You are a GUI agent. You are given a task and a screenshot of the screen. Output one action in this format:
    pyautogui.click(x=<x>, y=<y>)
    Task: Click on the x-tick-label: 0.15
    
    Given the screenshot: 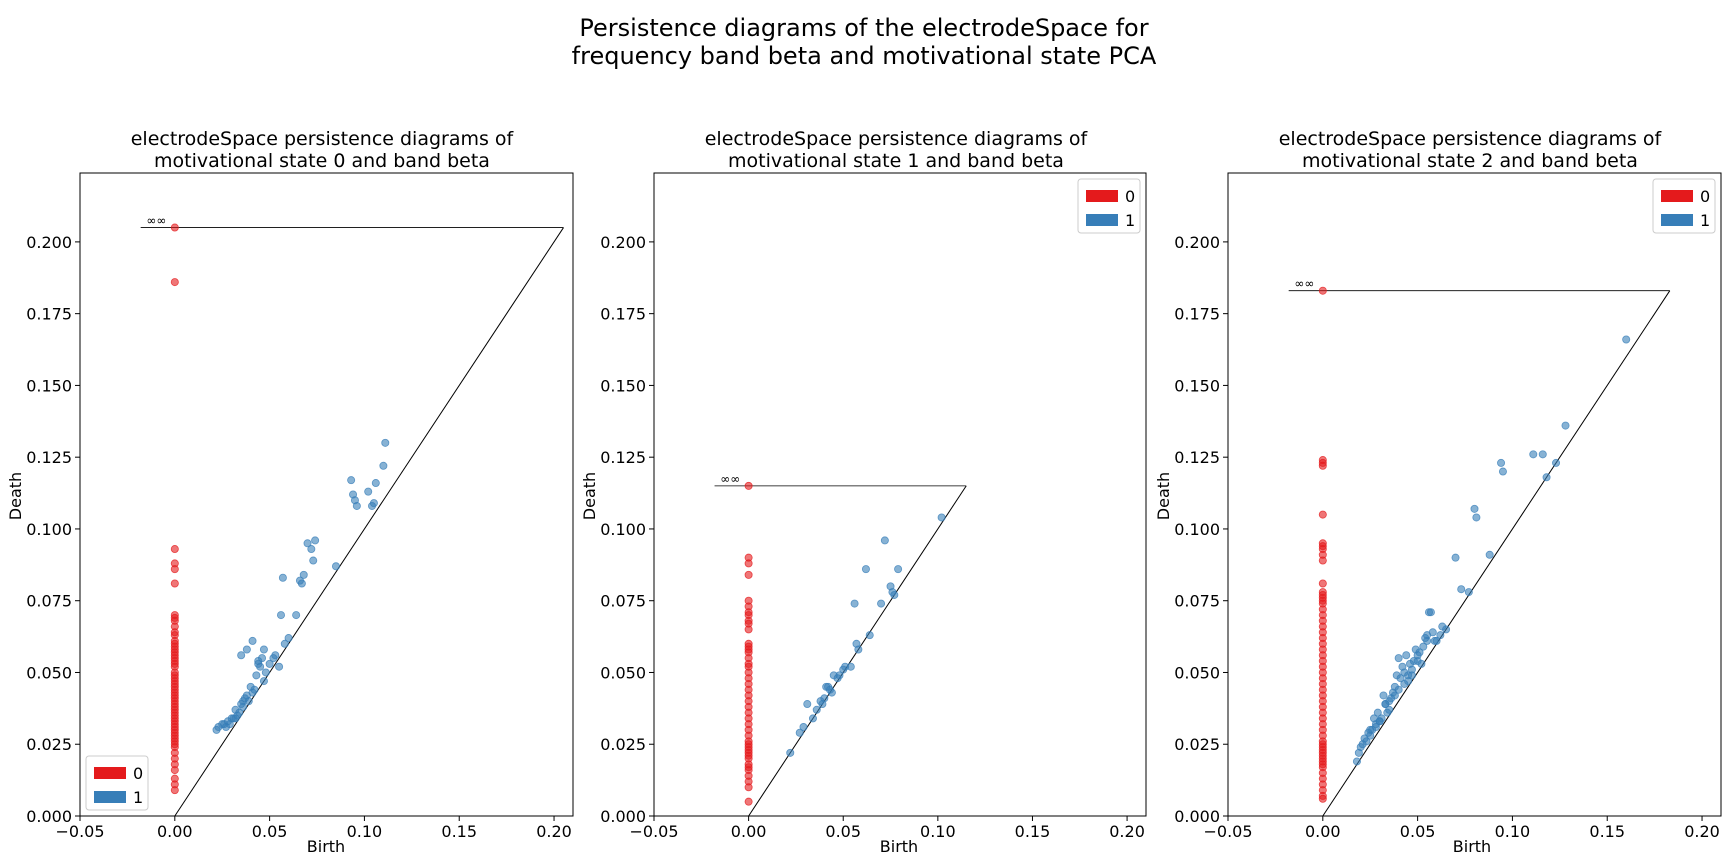 What is the action you would take?
    pyautogui.click(x=459, y=831)
    